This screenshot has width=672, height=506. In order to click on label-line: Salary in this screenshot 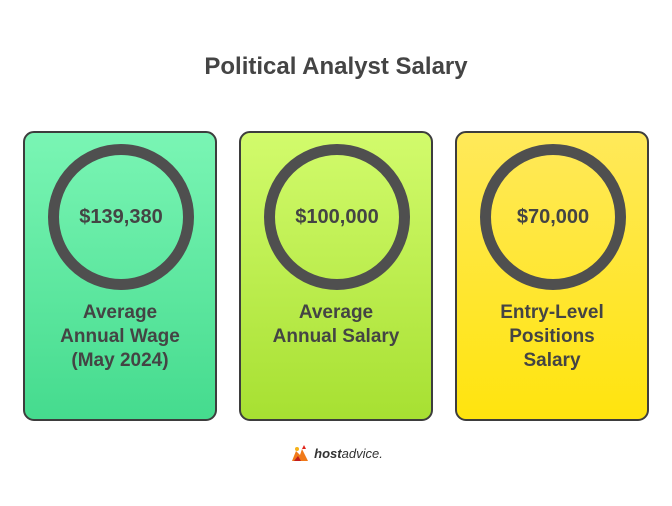, I will do `click(552, 360)`.